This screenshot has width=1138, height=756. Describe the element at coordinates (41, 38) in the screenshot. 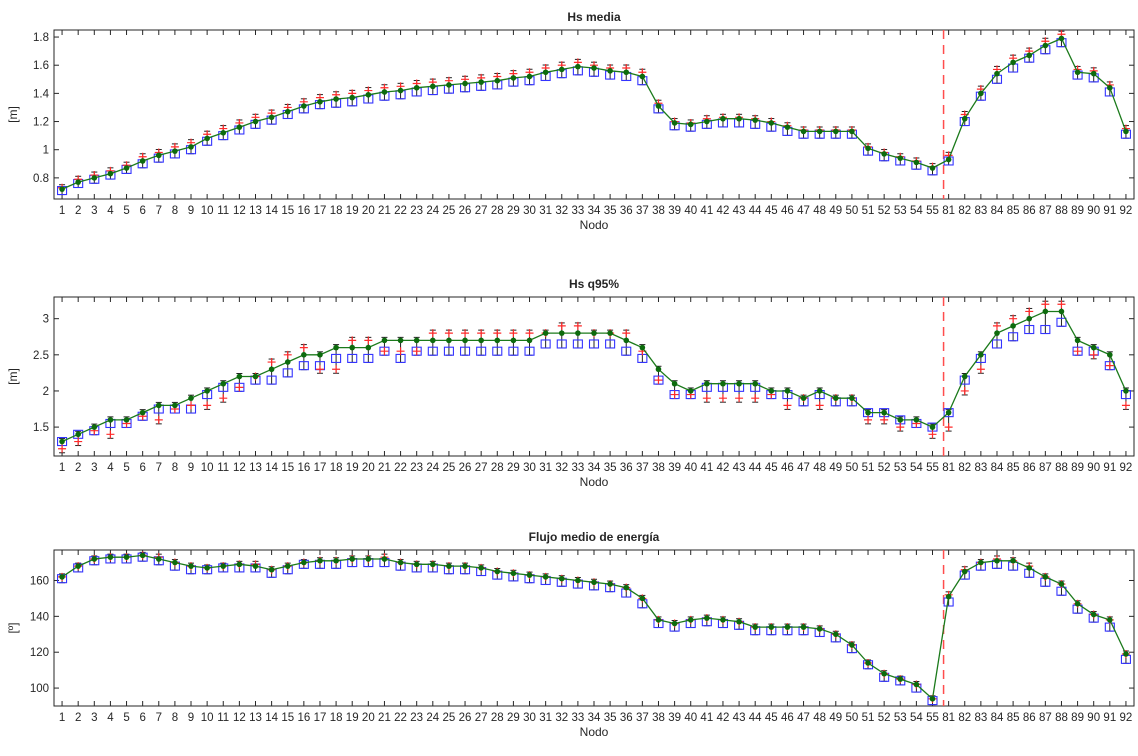

I see `y-tick-label: 1.8` at that location.